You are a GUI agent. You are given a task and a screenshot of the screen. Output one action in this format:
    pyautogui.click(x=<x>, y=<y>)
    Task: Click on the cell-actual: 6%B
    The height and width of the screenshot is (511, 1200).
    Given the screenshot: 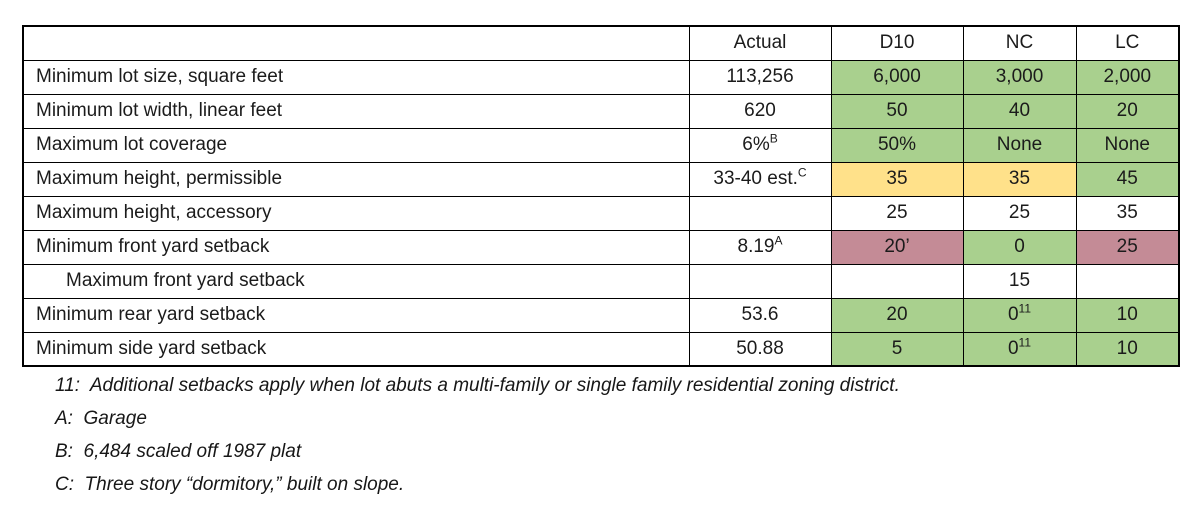 What is the action you would take?
    pyautogui.click(x=760, y=145)
    